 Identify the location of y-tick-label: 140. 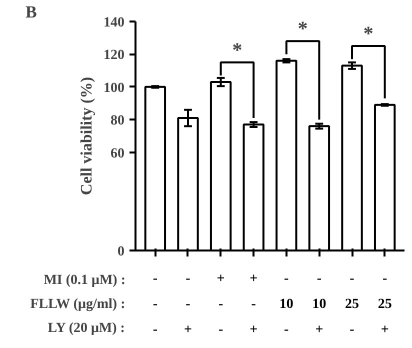
(114, 23).